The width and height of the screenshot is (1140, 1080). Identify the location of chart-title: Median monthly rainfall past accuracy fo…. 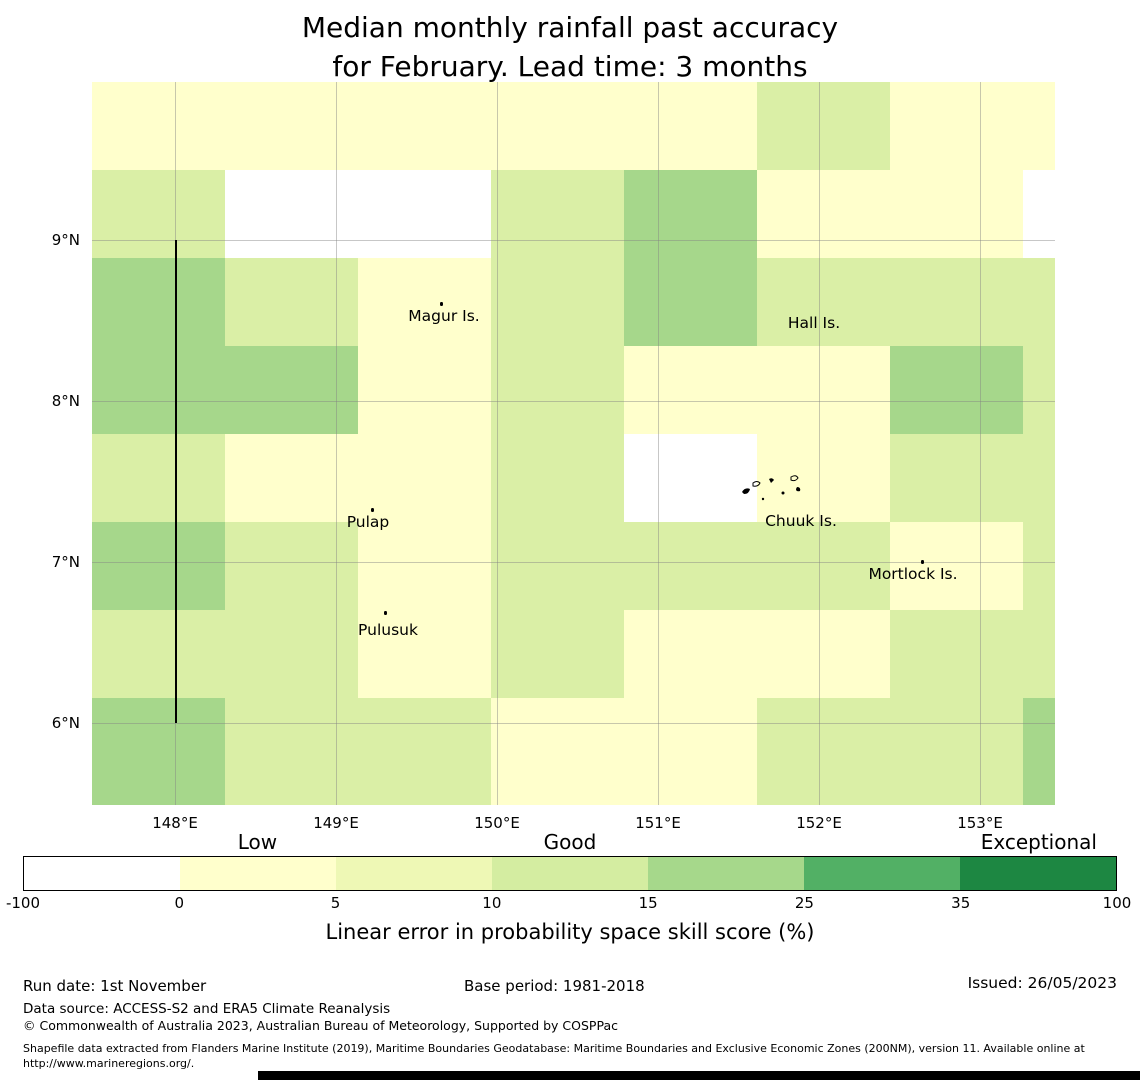
(570, 47).